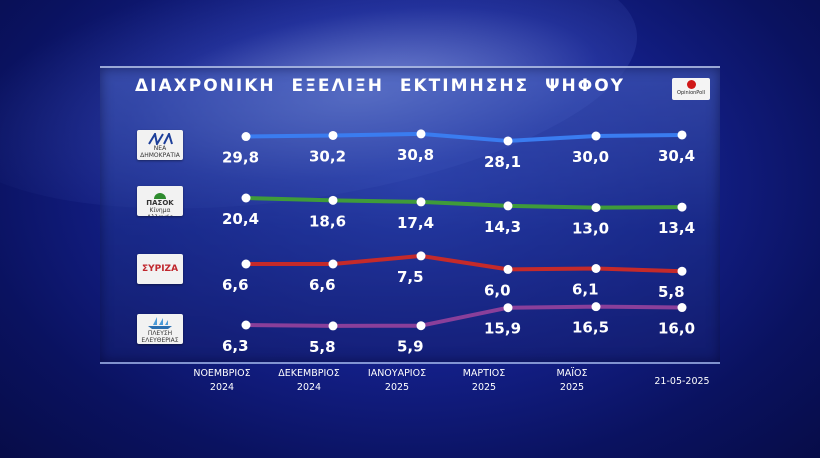 Image resolution: width=820 pixels, height=458 pixels. Describe the element at coordinates (484, 387) in the screenshot. I see `x-tick-label-3-1: 2025` at that location.